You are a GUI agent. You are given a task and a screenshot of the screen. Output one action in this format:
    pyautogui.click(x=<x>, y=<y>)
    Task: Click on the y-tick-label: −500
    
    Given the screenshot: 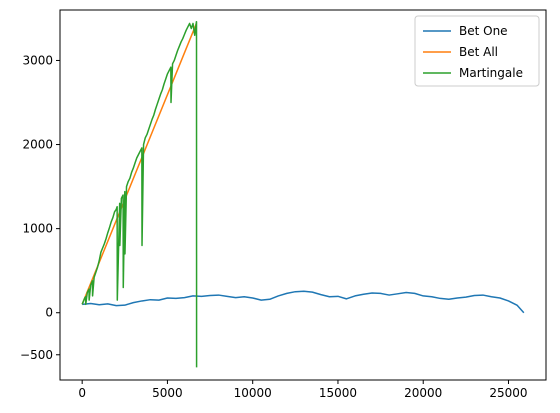 What is the action you would take?
    pyautogui.click(x=36, y=355)
    